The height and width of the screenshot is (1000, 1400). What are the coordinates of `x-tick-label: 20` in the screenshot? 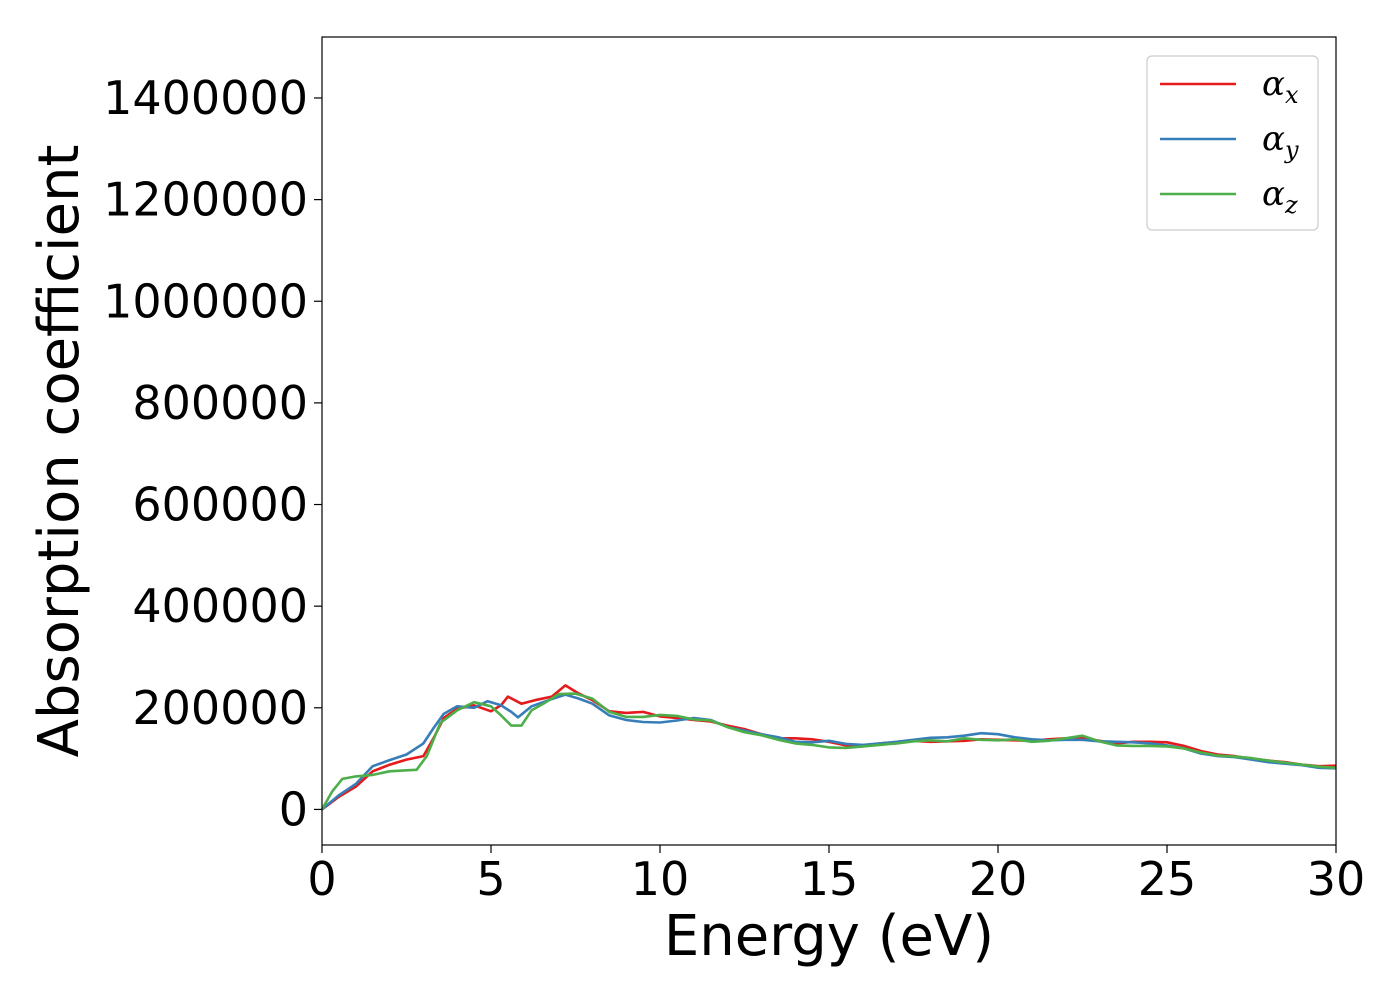 It's located at (998, 879).